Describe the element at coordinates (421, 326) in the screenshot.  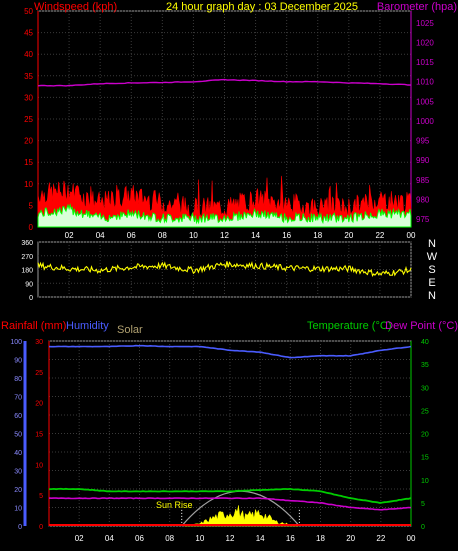
I see `dewpoint-axis-label: Dew Point (°C)` at that location.